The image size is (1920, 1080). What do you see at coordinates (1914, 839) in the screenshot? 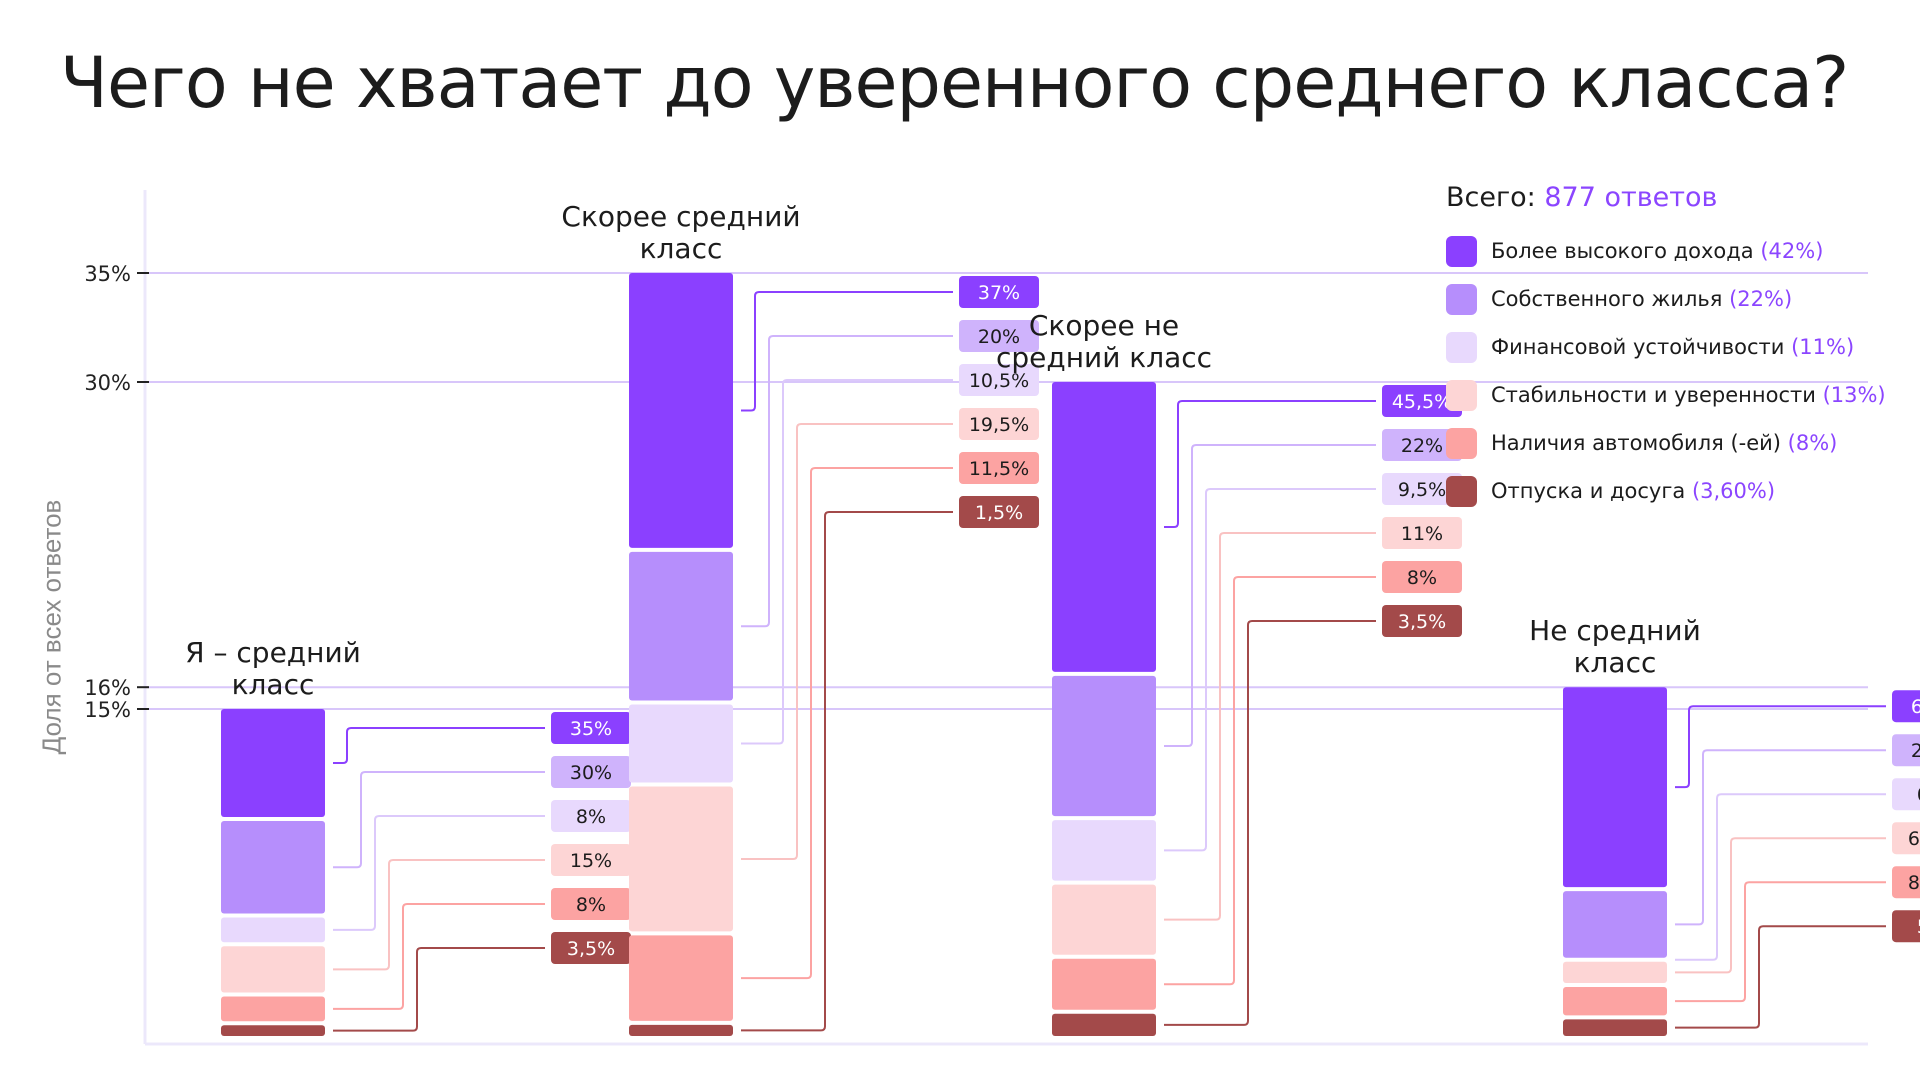
I see `data-label: 6,4%` at bounding box center [1914, 839].